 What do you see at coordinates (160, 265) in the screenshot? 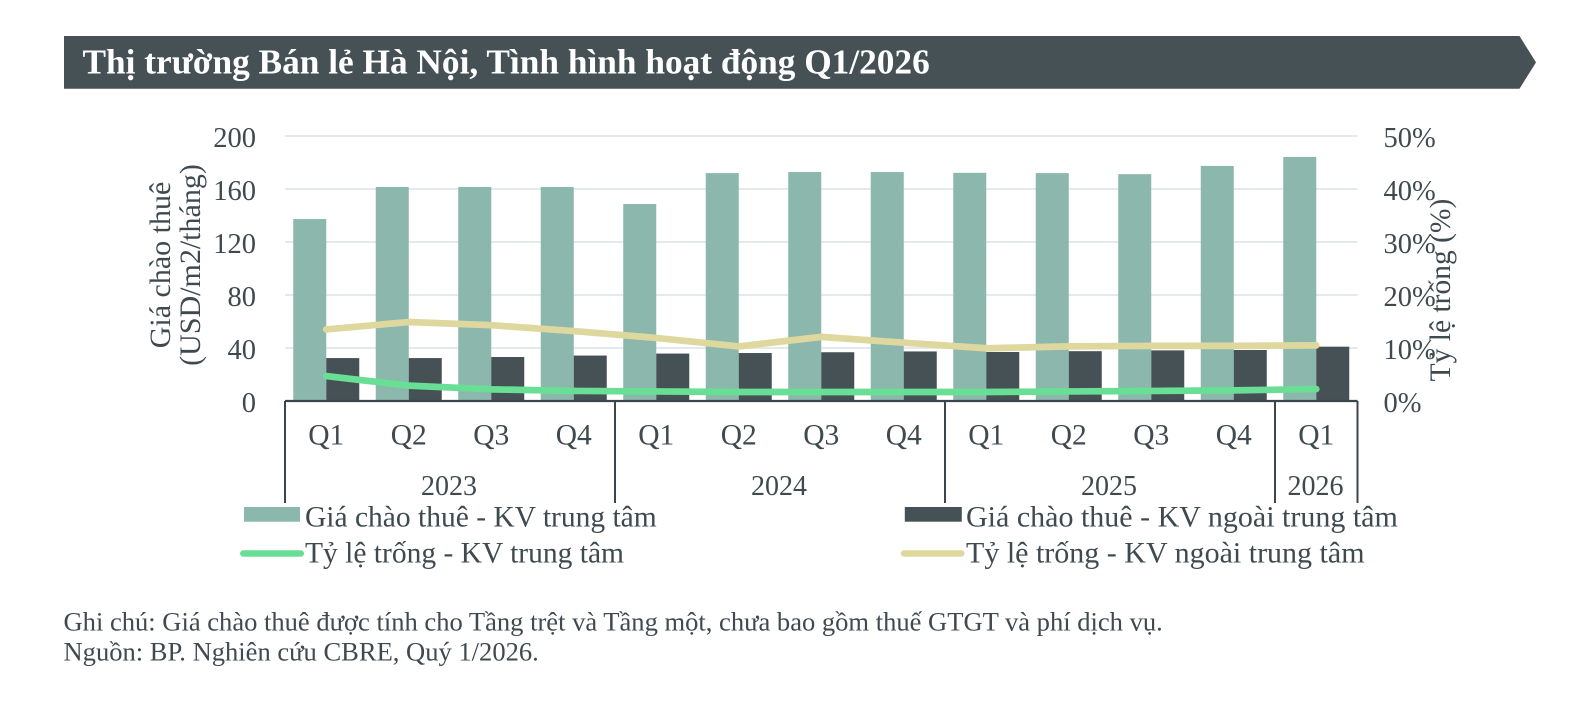
I see `svg-text: Giá chào thuê` at bounding box center [160, 265].